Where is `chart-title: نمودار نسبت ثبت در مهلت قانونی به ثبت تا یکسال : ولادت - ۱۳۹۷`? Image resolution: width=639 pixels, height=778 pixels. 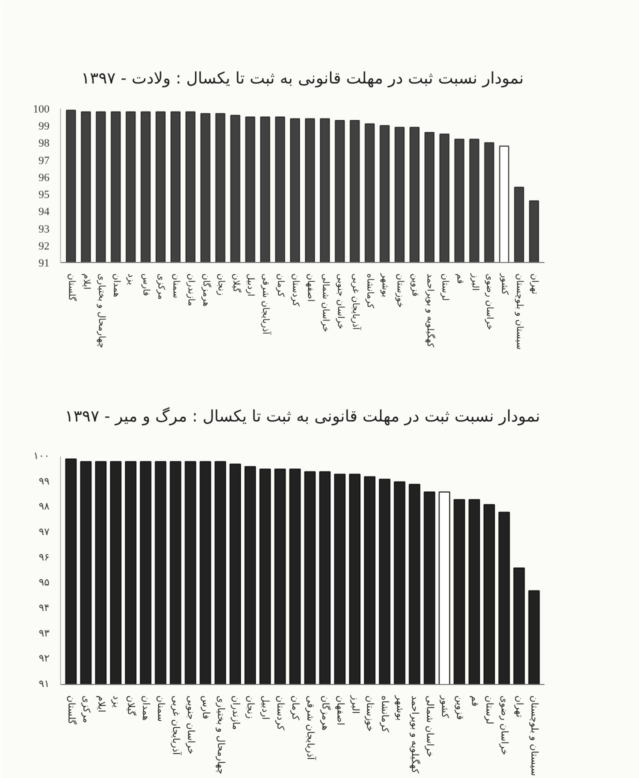
chart-title: نمودار نسبت ثبت در مهلت قانونی به ثبت تا یکسال : ولادت - ۱۳۹۷ is located at coordinates (302, 78).